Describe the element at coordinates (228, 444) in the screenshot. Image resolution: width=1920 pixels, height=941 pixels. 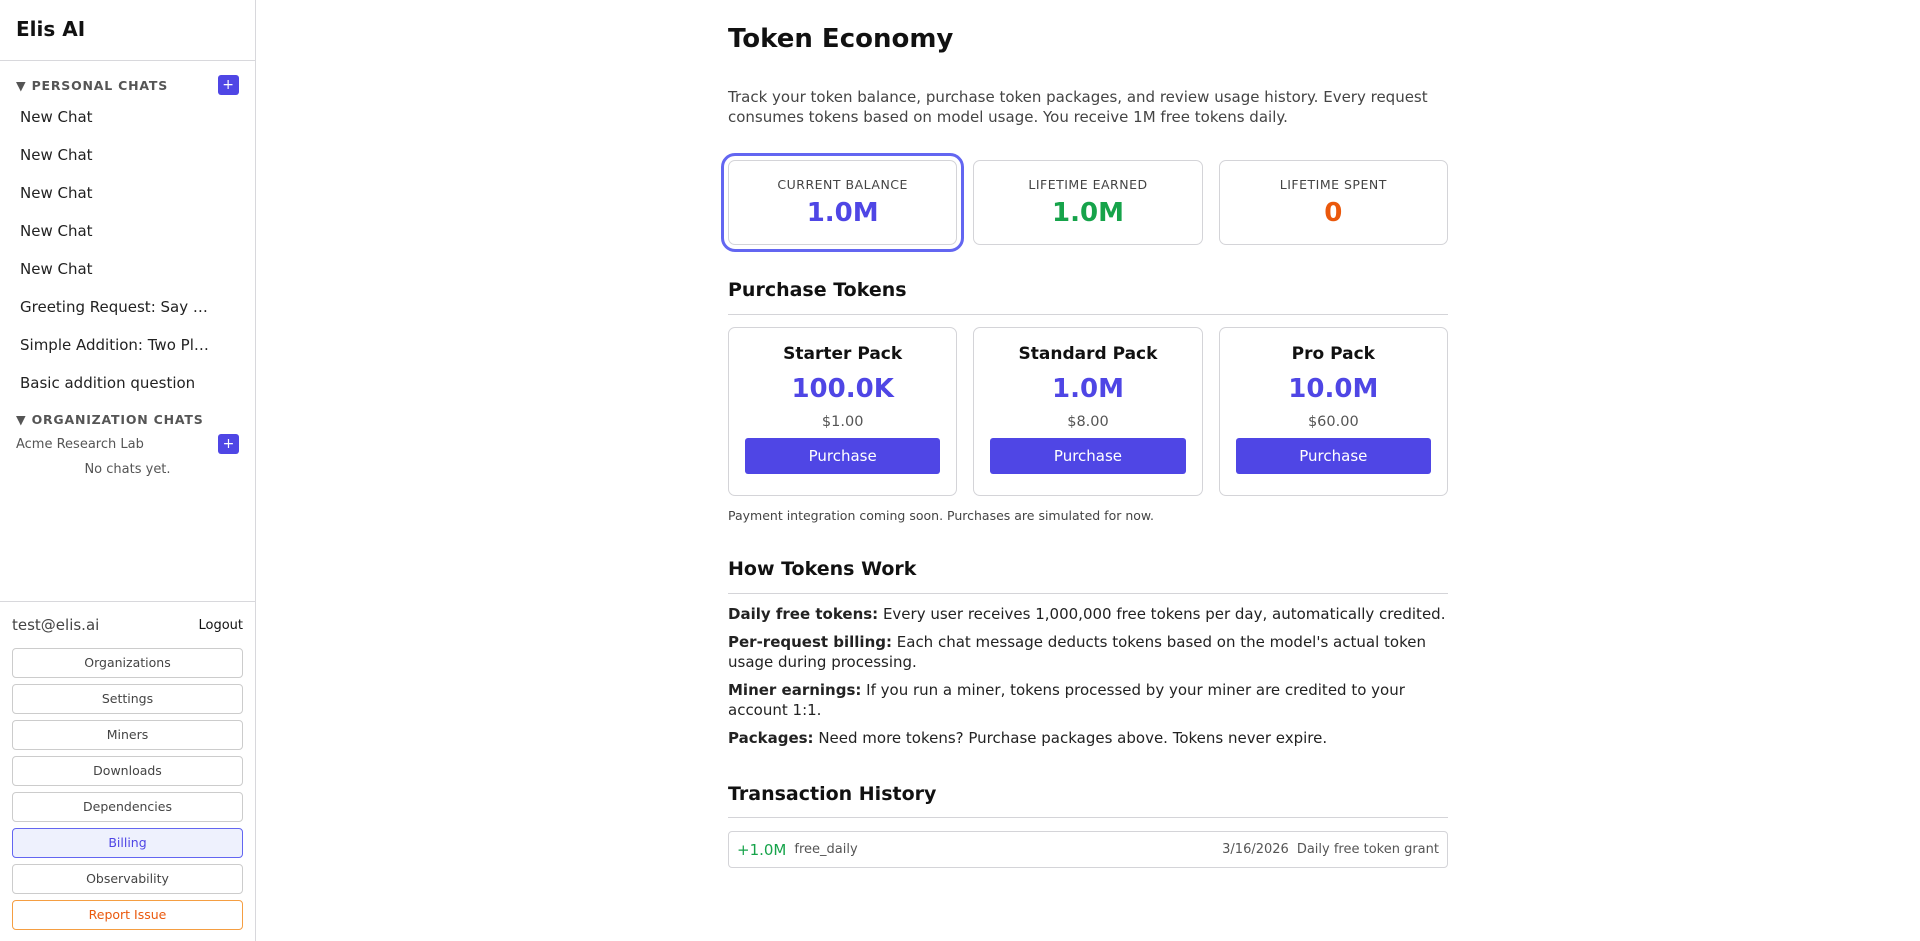
I see `new-org-chat-button: +` at that location.